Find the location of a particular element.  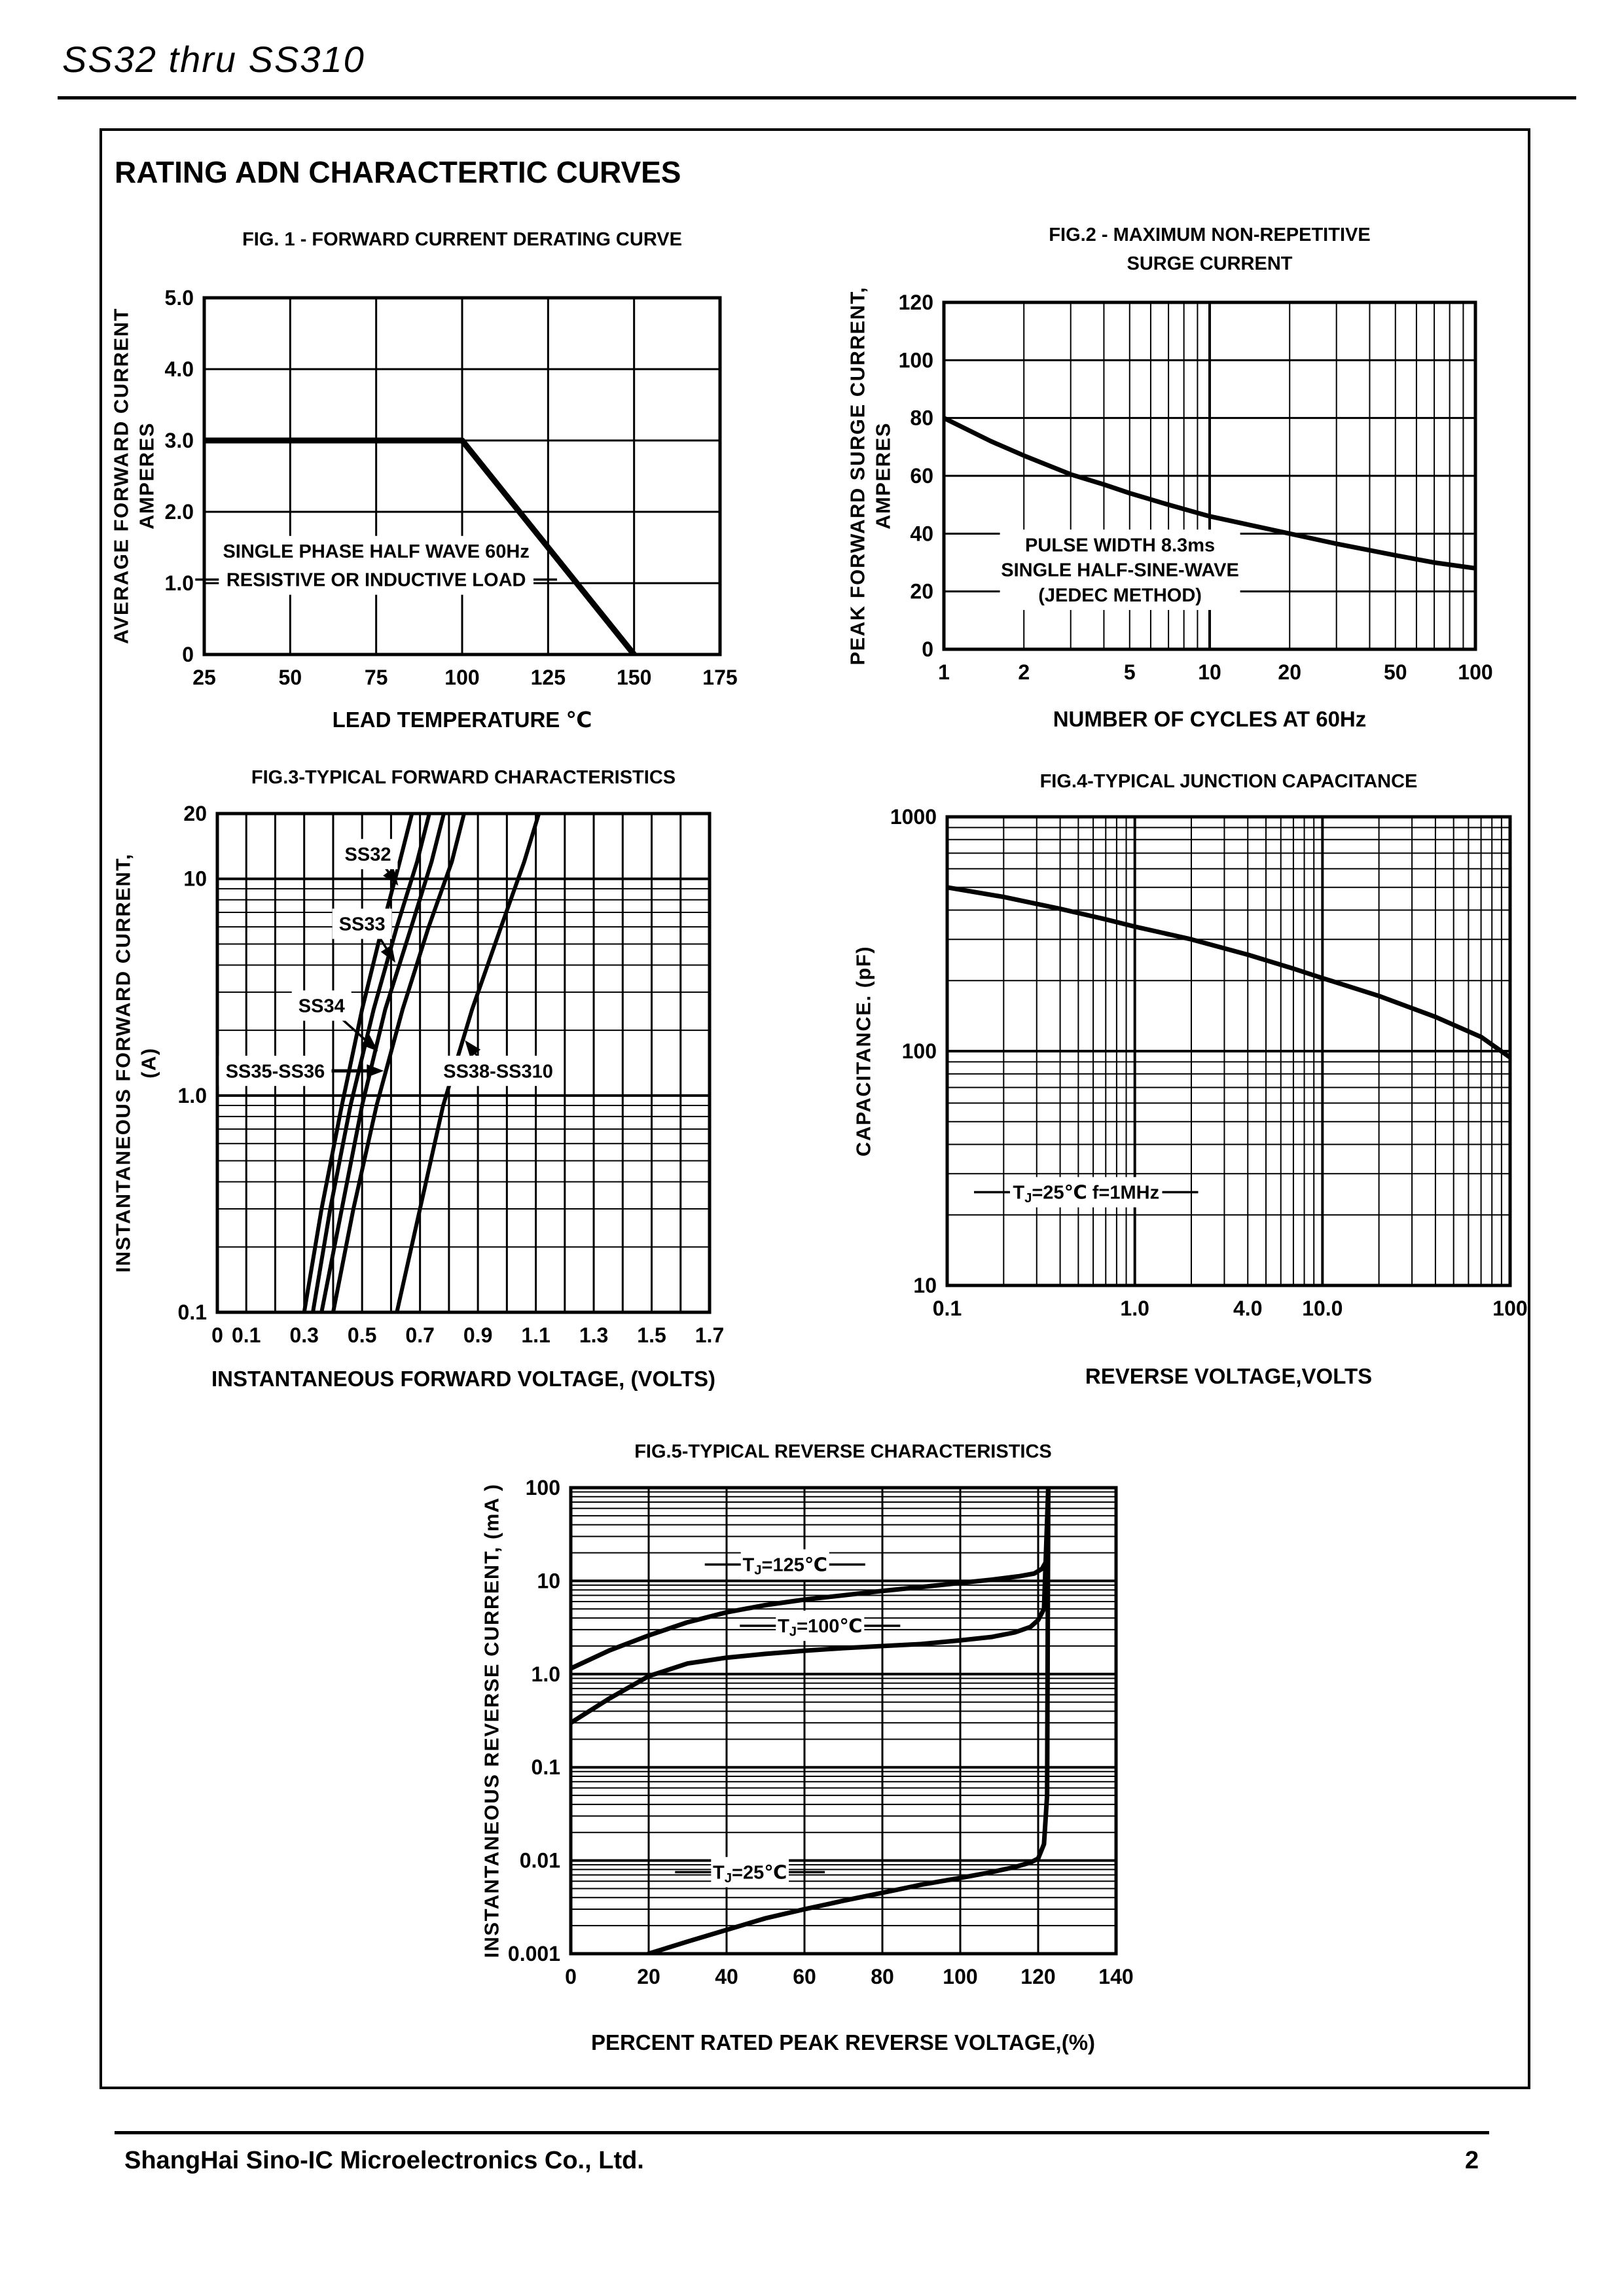

fig1-y-axis-label-line1: AVERAGE FORWARD CURRENT is located at coordinates (121, 476).